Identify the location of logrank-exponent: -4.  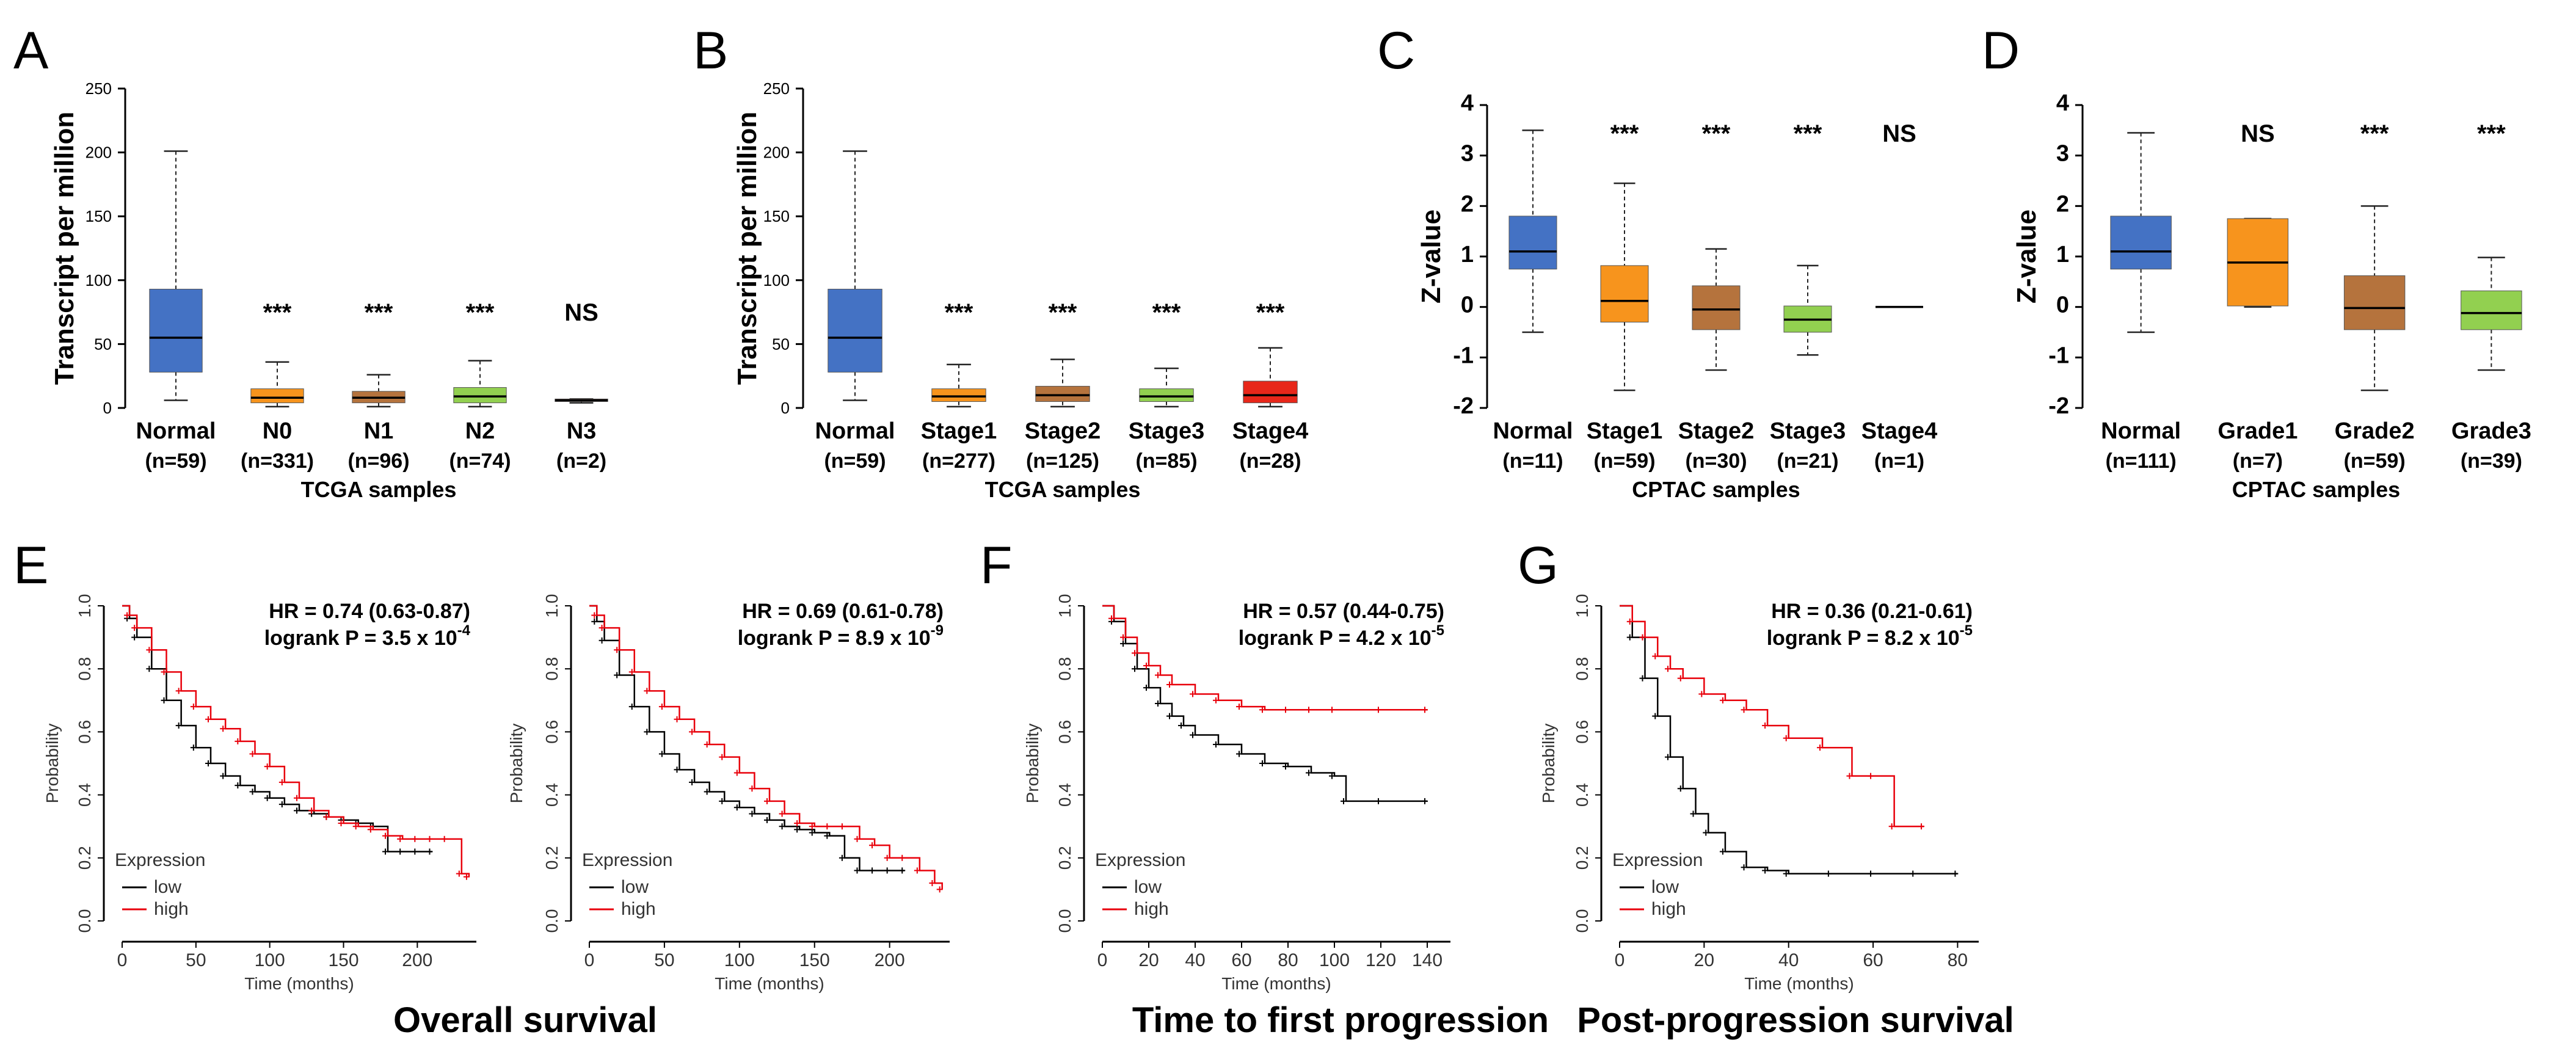
(464, 630).